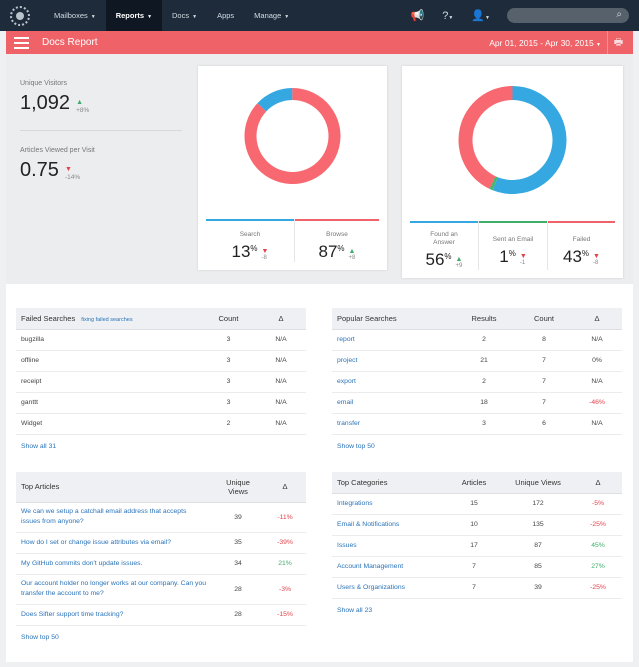 The height and width of the screenshot is (667, 639). What do you see at coordinates (389, 525) in the screenshot?
I see `category-link: Email & Notifications` at bounding box center [389, 525].